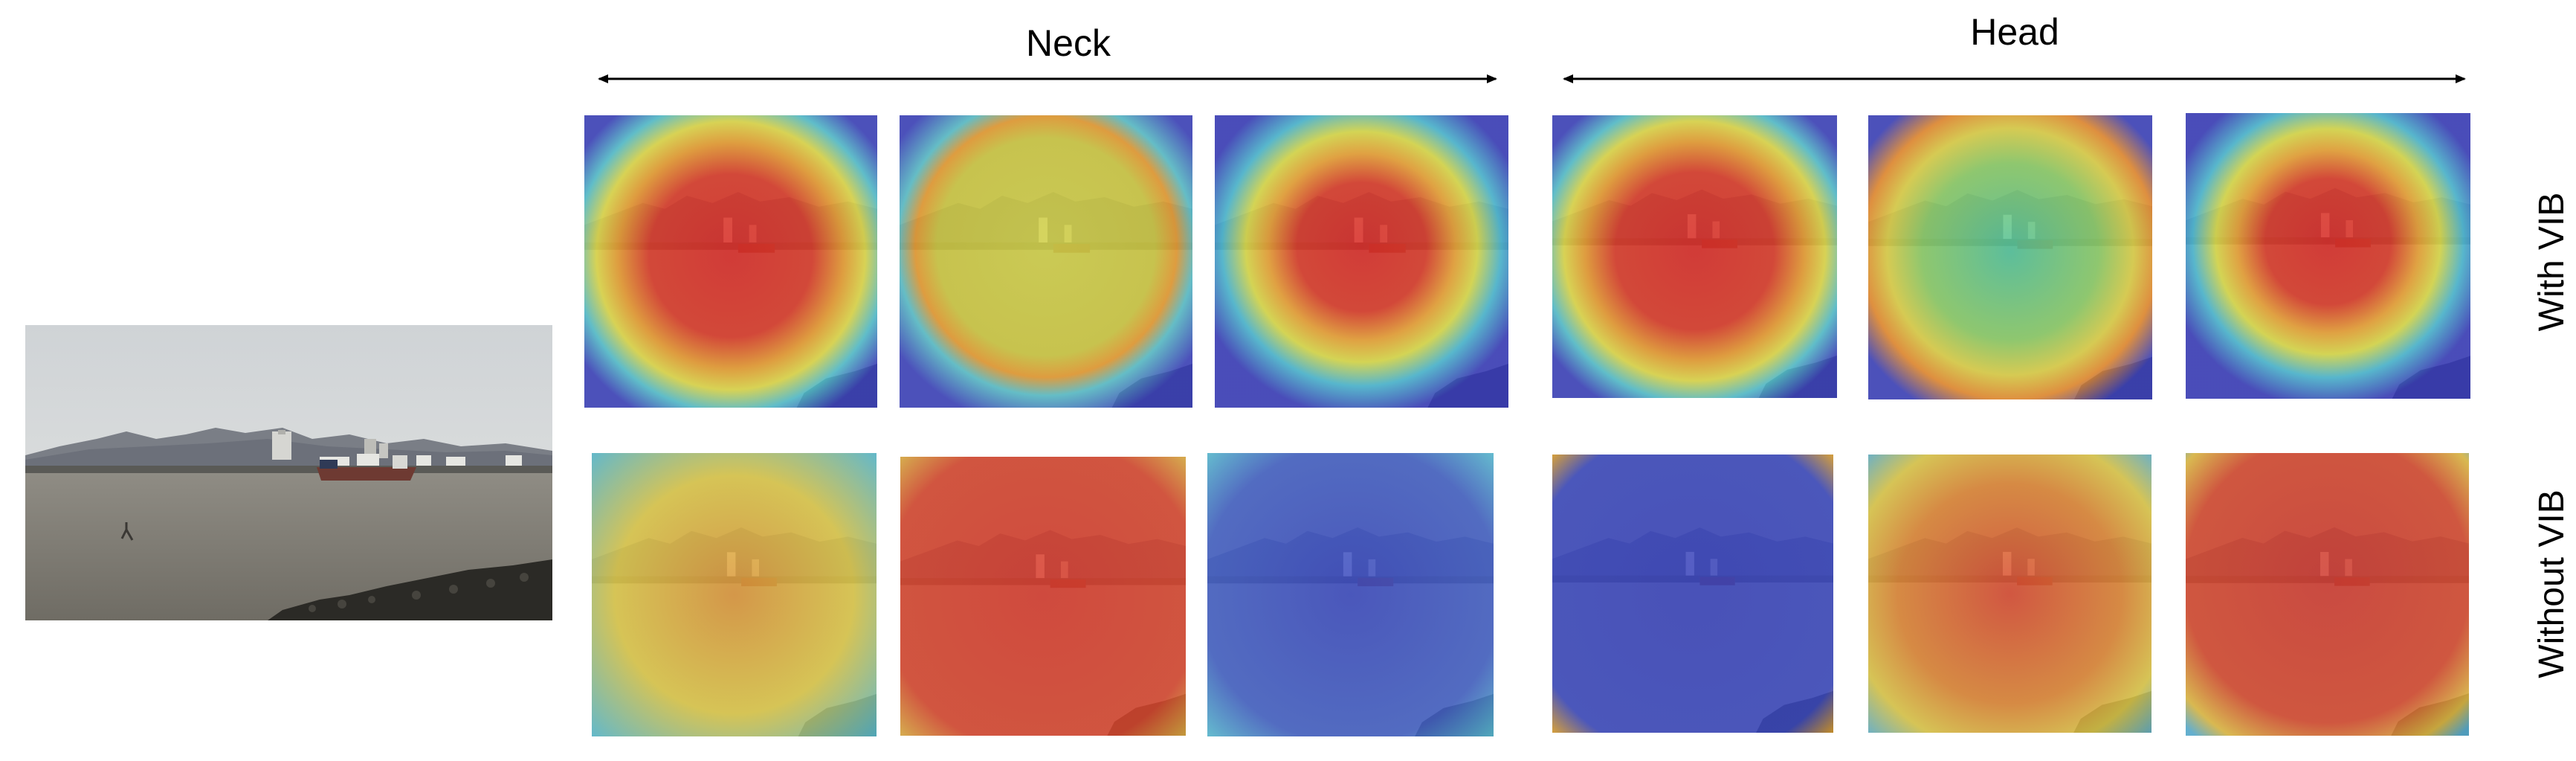  I want to click on tall-building, so click(281, 446).